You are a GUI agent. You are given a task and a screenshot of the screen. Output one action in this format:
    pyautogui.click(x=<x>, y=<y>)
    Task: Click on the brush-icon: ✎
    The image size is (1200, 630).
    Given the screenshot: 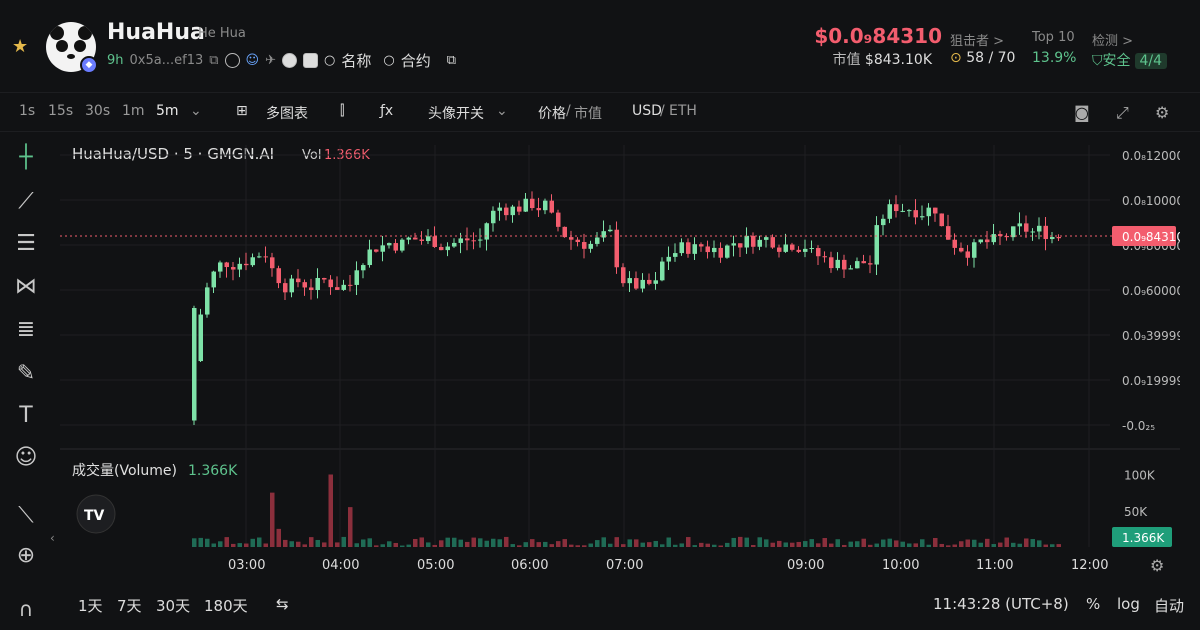 What is the action you would take?
    pyautogui.click(x=26, y=373)
    